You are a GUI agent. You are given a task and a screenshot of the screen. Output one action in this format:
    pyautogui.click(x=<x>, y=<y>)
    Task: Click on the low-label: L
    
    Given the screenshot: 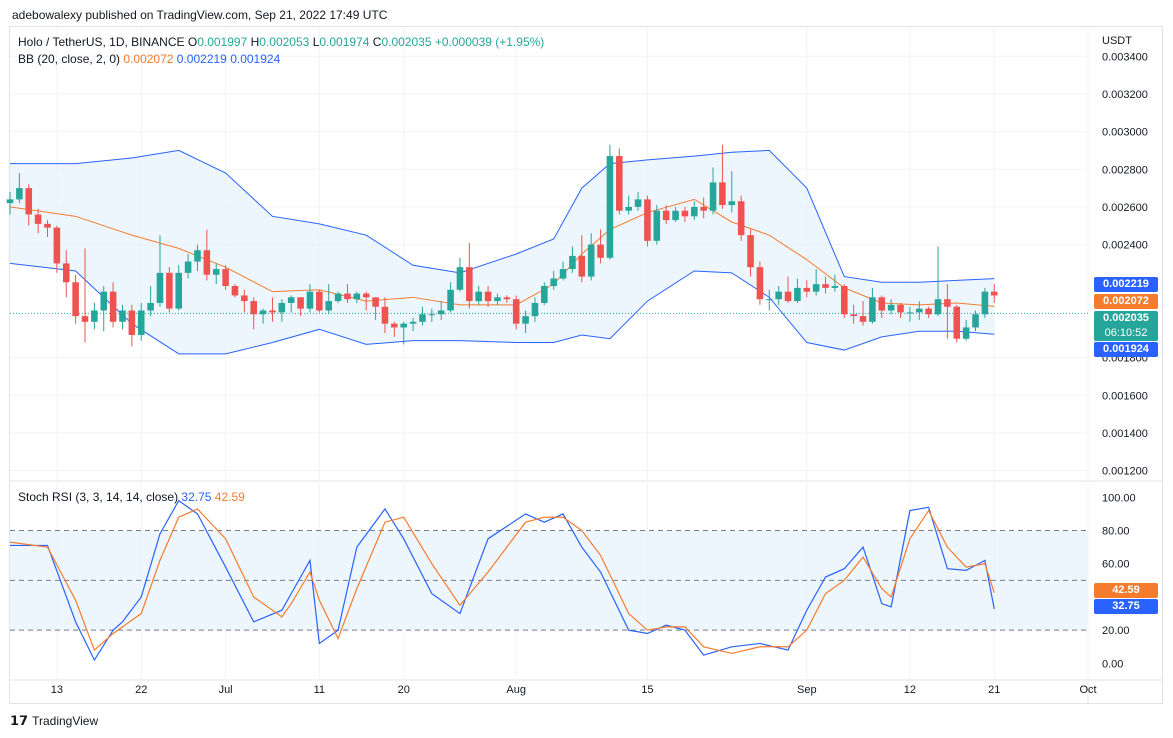 What is the action you would take?
    pyautogui.click(x=316, y=42)
    